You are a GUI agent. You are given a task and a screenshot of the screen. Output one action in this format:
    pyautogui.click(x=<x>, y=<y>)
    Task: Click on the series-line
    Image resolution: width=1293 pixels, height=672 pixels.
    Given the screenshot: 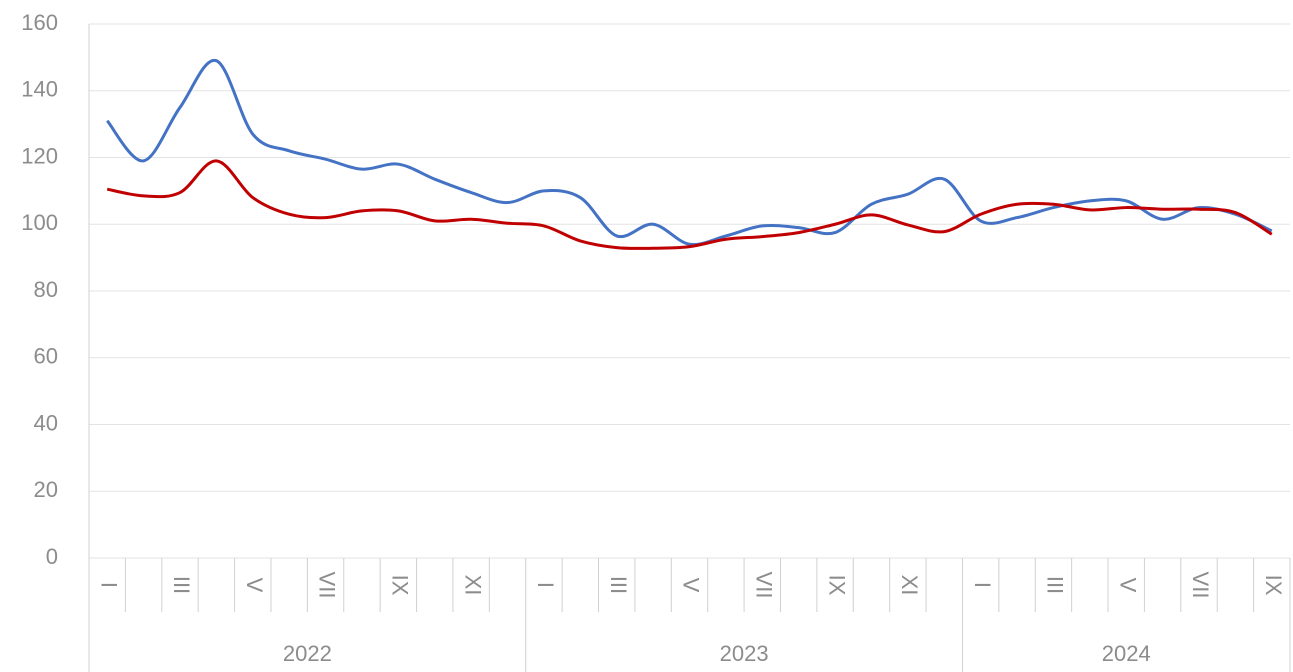 What is the action you would take?
    pyautogui.click(x=689, y=204)
    